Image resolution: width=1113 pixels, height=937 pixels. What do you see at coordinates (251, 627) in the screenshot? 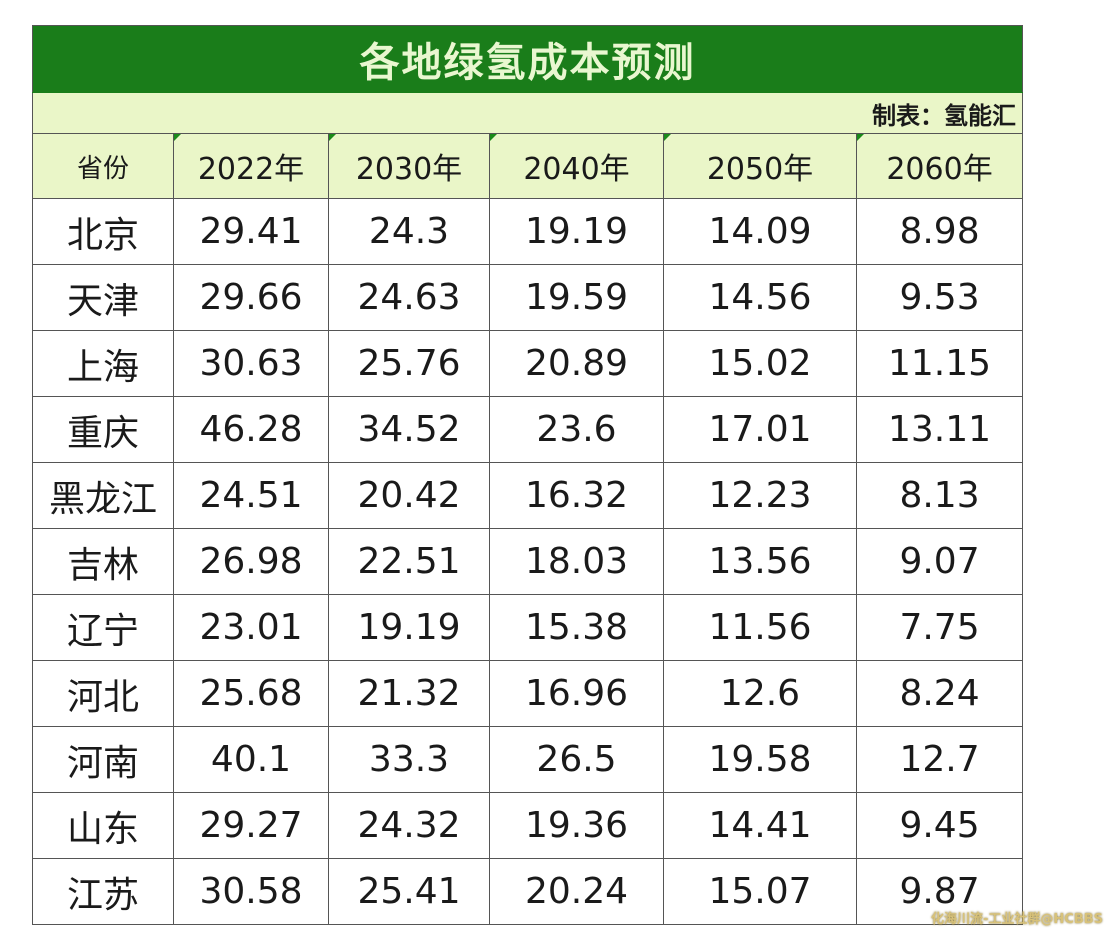
I see `value-cell: 23.01` at bounding box center [251, 627].